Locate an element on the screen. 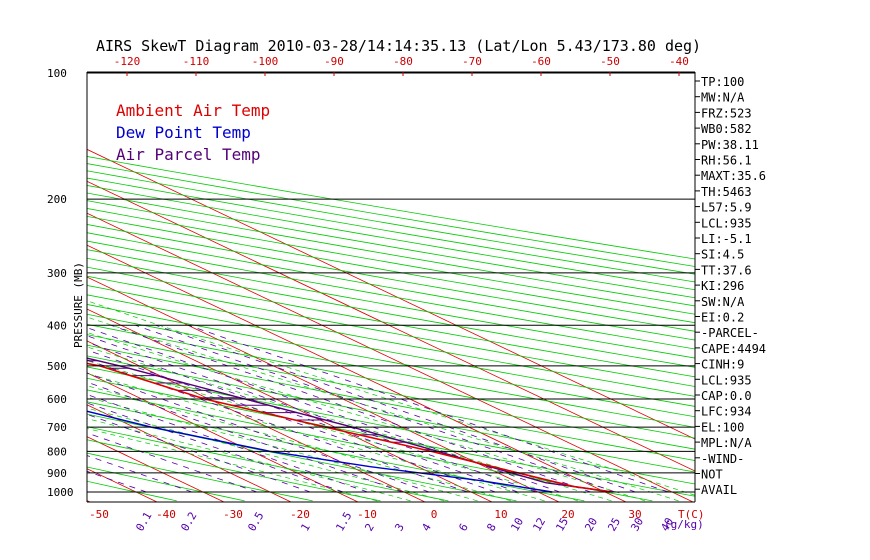  mixing-ratio-tick: 4 is located at coordinates (426, 527).